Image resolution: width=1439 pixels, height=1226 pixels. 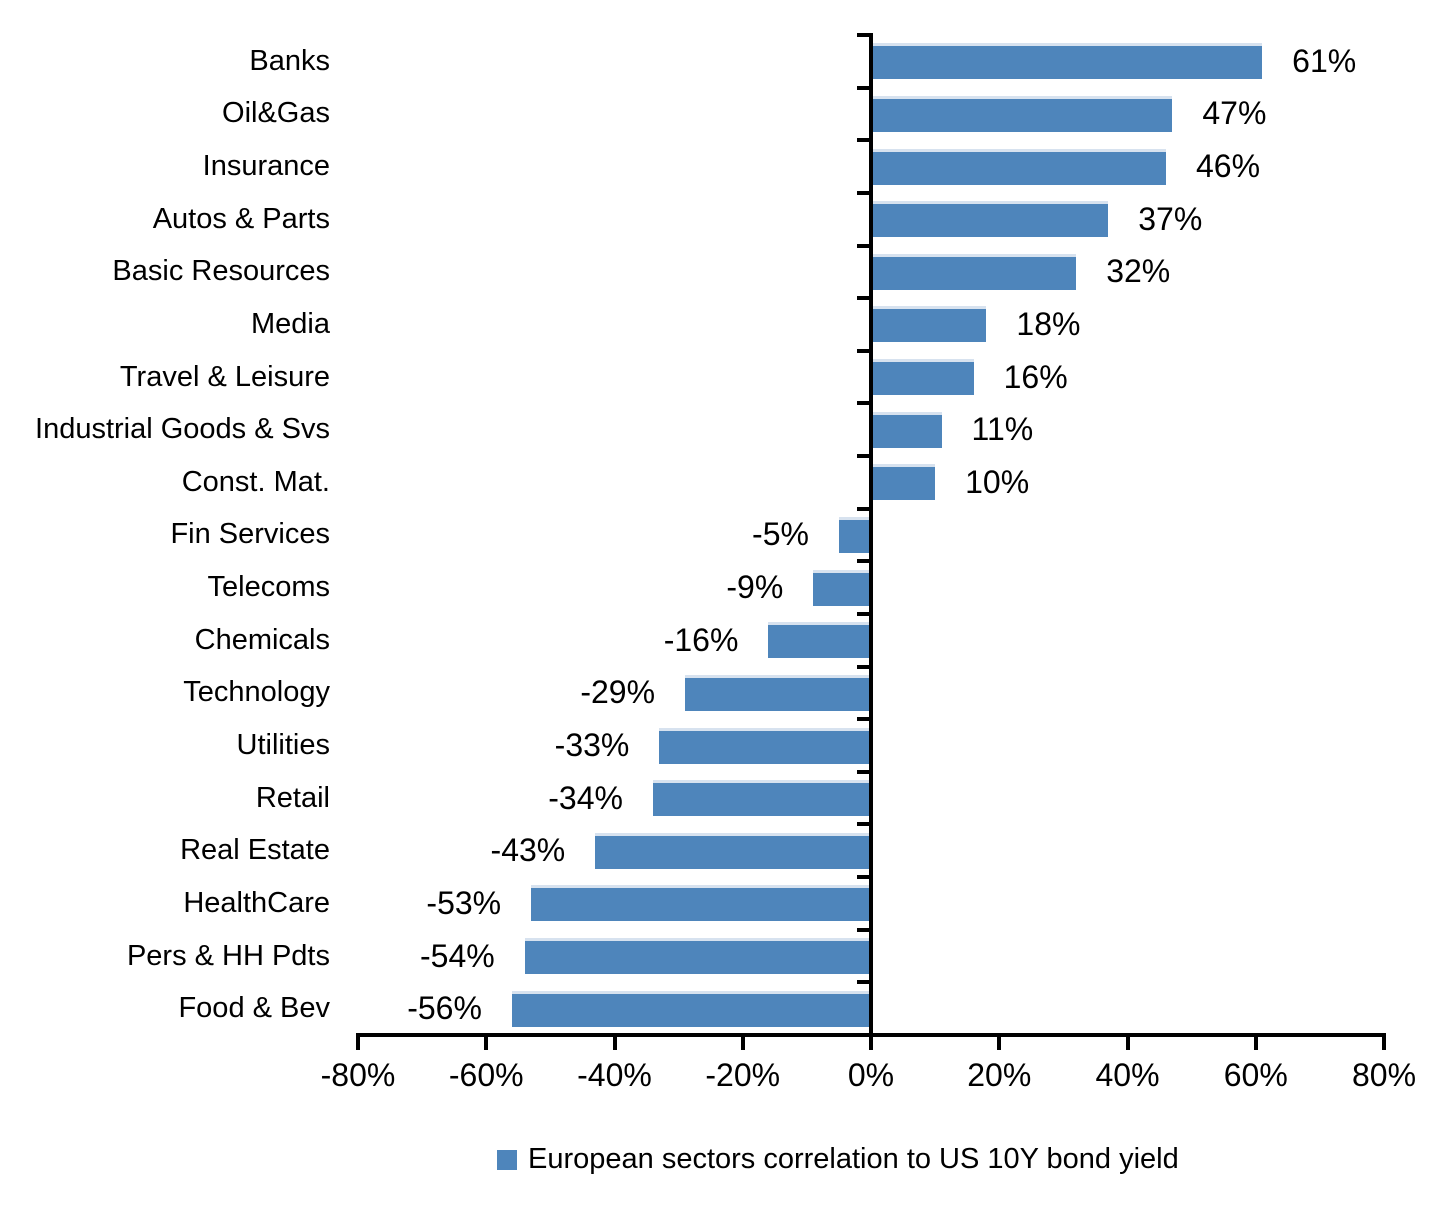 I want to click on x-axis-tick-label: 40%, so click(x=1127, y=1075).